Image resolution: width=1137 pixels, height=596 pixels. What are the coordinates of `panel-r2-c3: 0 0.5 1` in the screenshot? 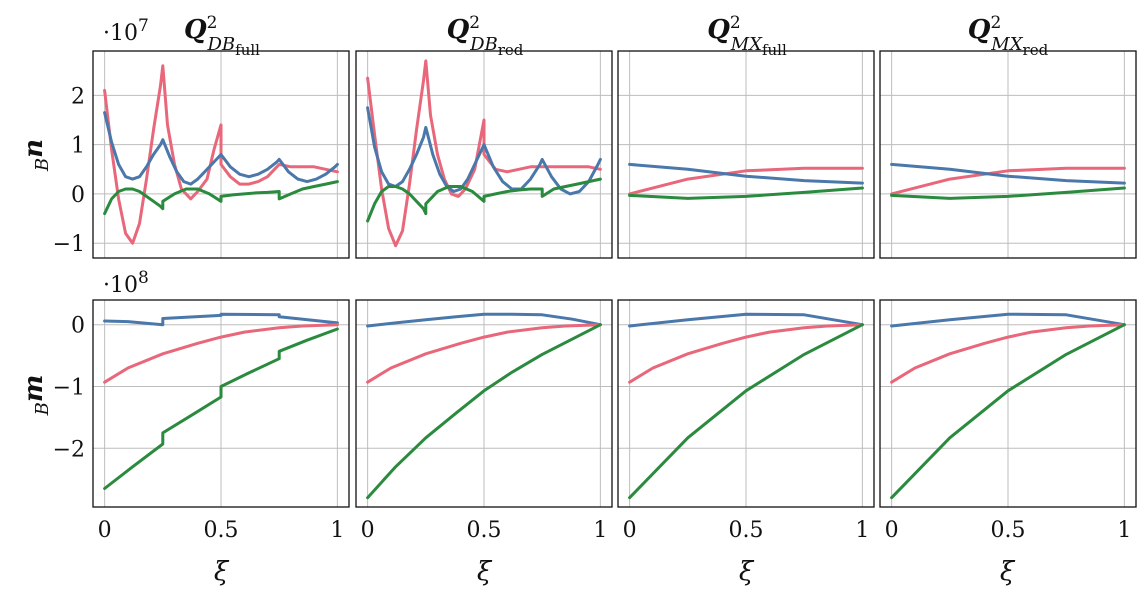 It's located at (746, 421).